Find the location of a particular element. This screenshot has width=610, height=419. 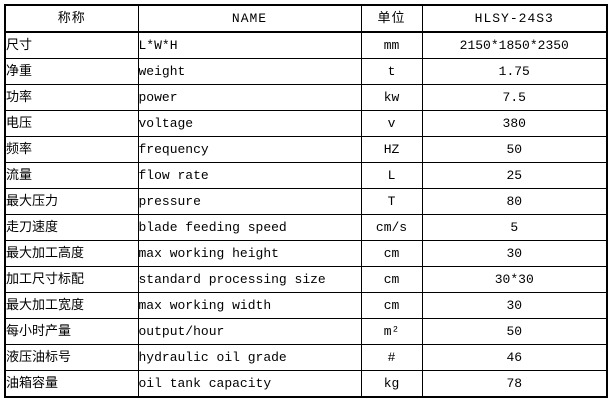

cell-value: 78 is located at coordinates (514, 384).